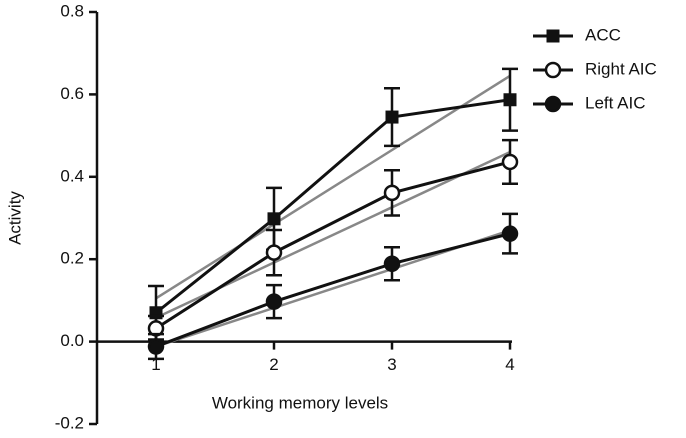  I want to click on y-tick-label: 0.0, so click(72, 340).